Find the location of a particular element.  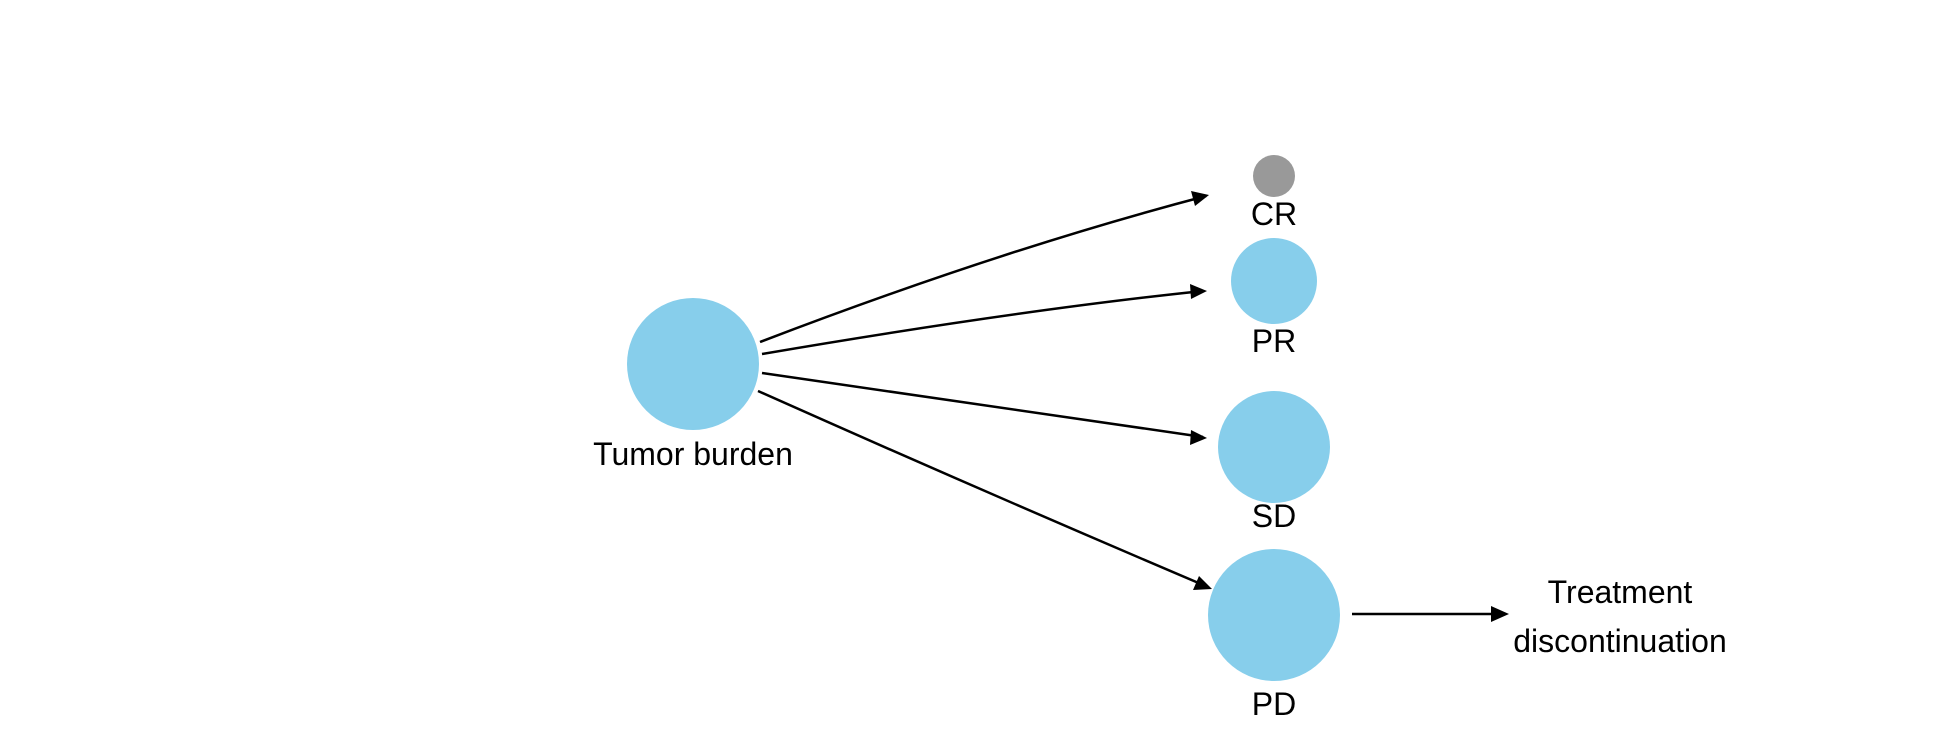

arrowheads is located at coordinates (1349, 406).